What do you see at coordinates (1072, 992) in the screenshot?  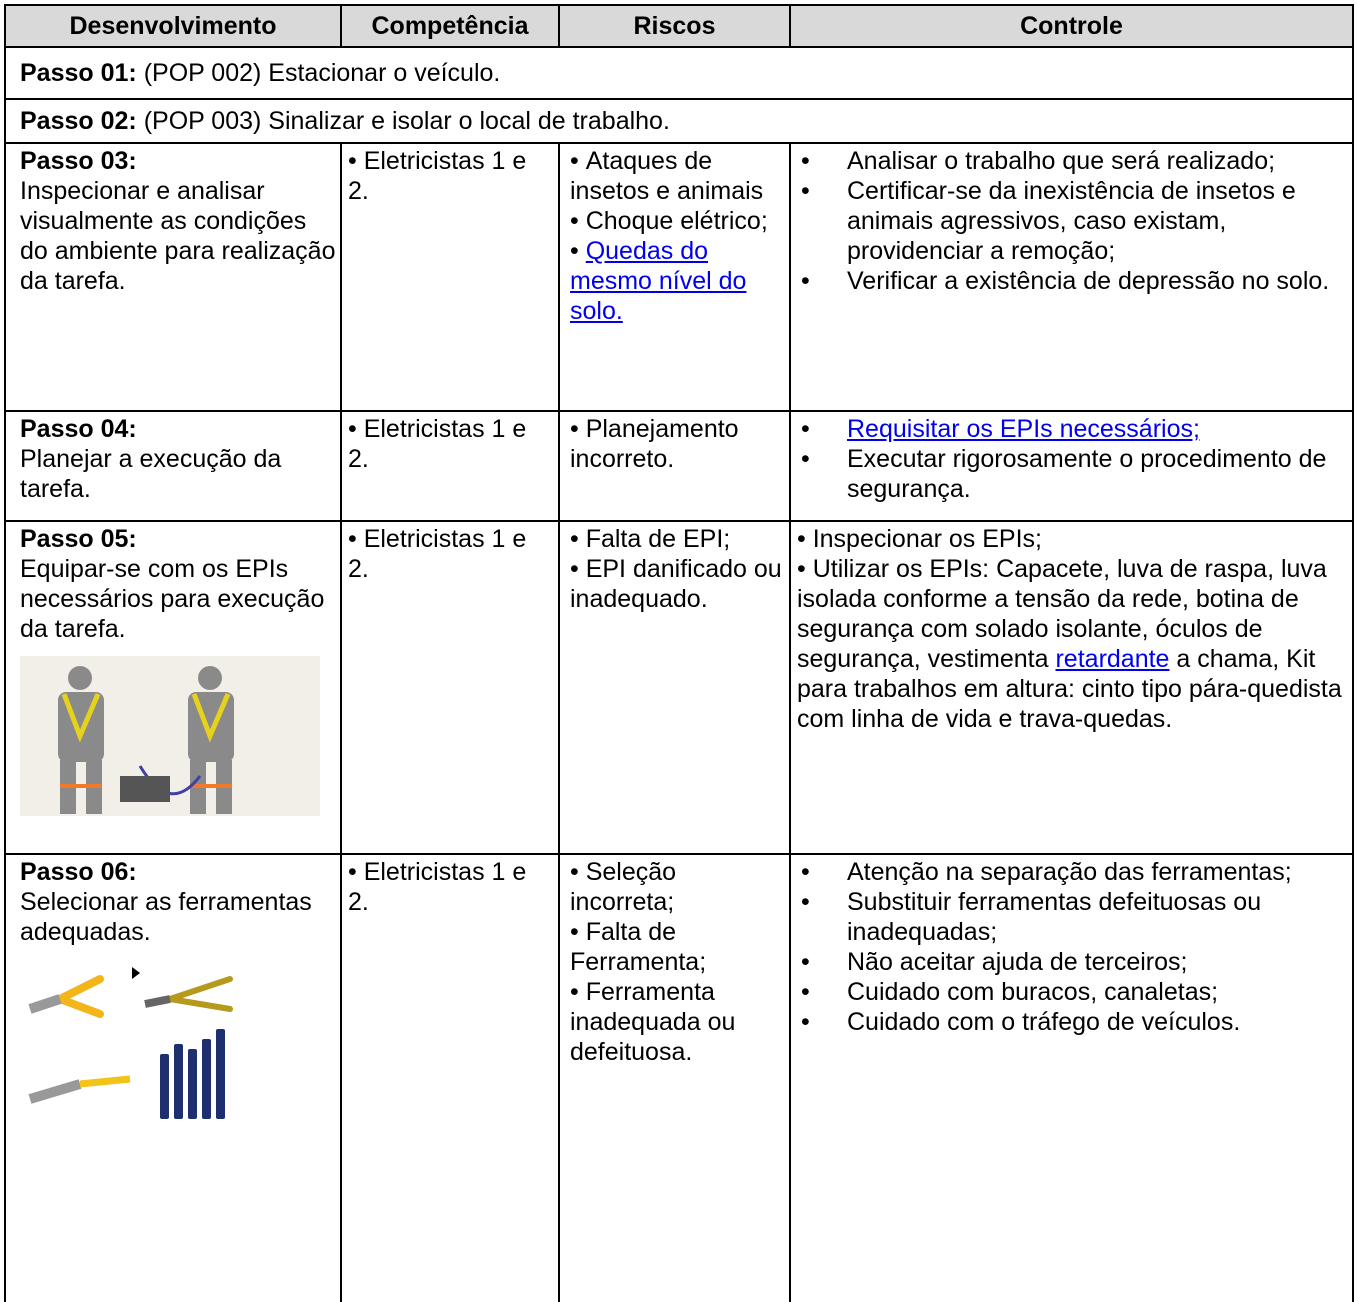 I see `control-item: Cuidado com buracos, canaletas;` at bounding box center [1072, 992].